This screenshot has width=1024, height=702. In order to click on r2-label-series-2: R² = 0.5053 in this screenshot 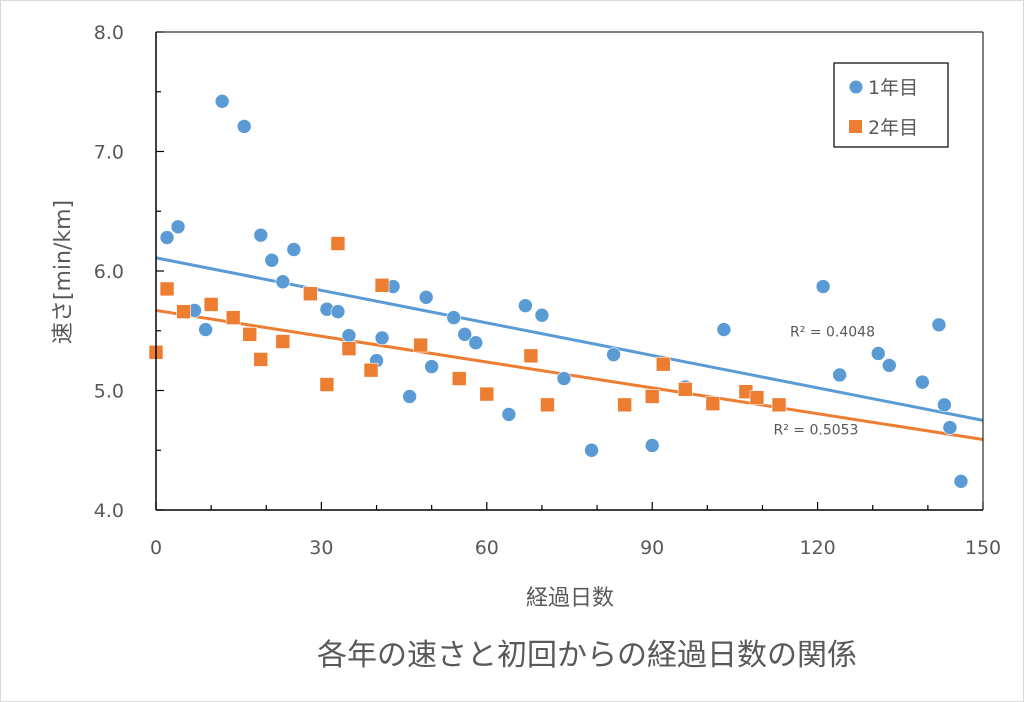, I will do `click(815, 431)`.